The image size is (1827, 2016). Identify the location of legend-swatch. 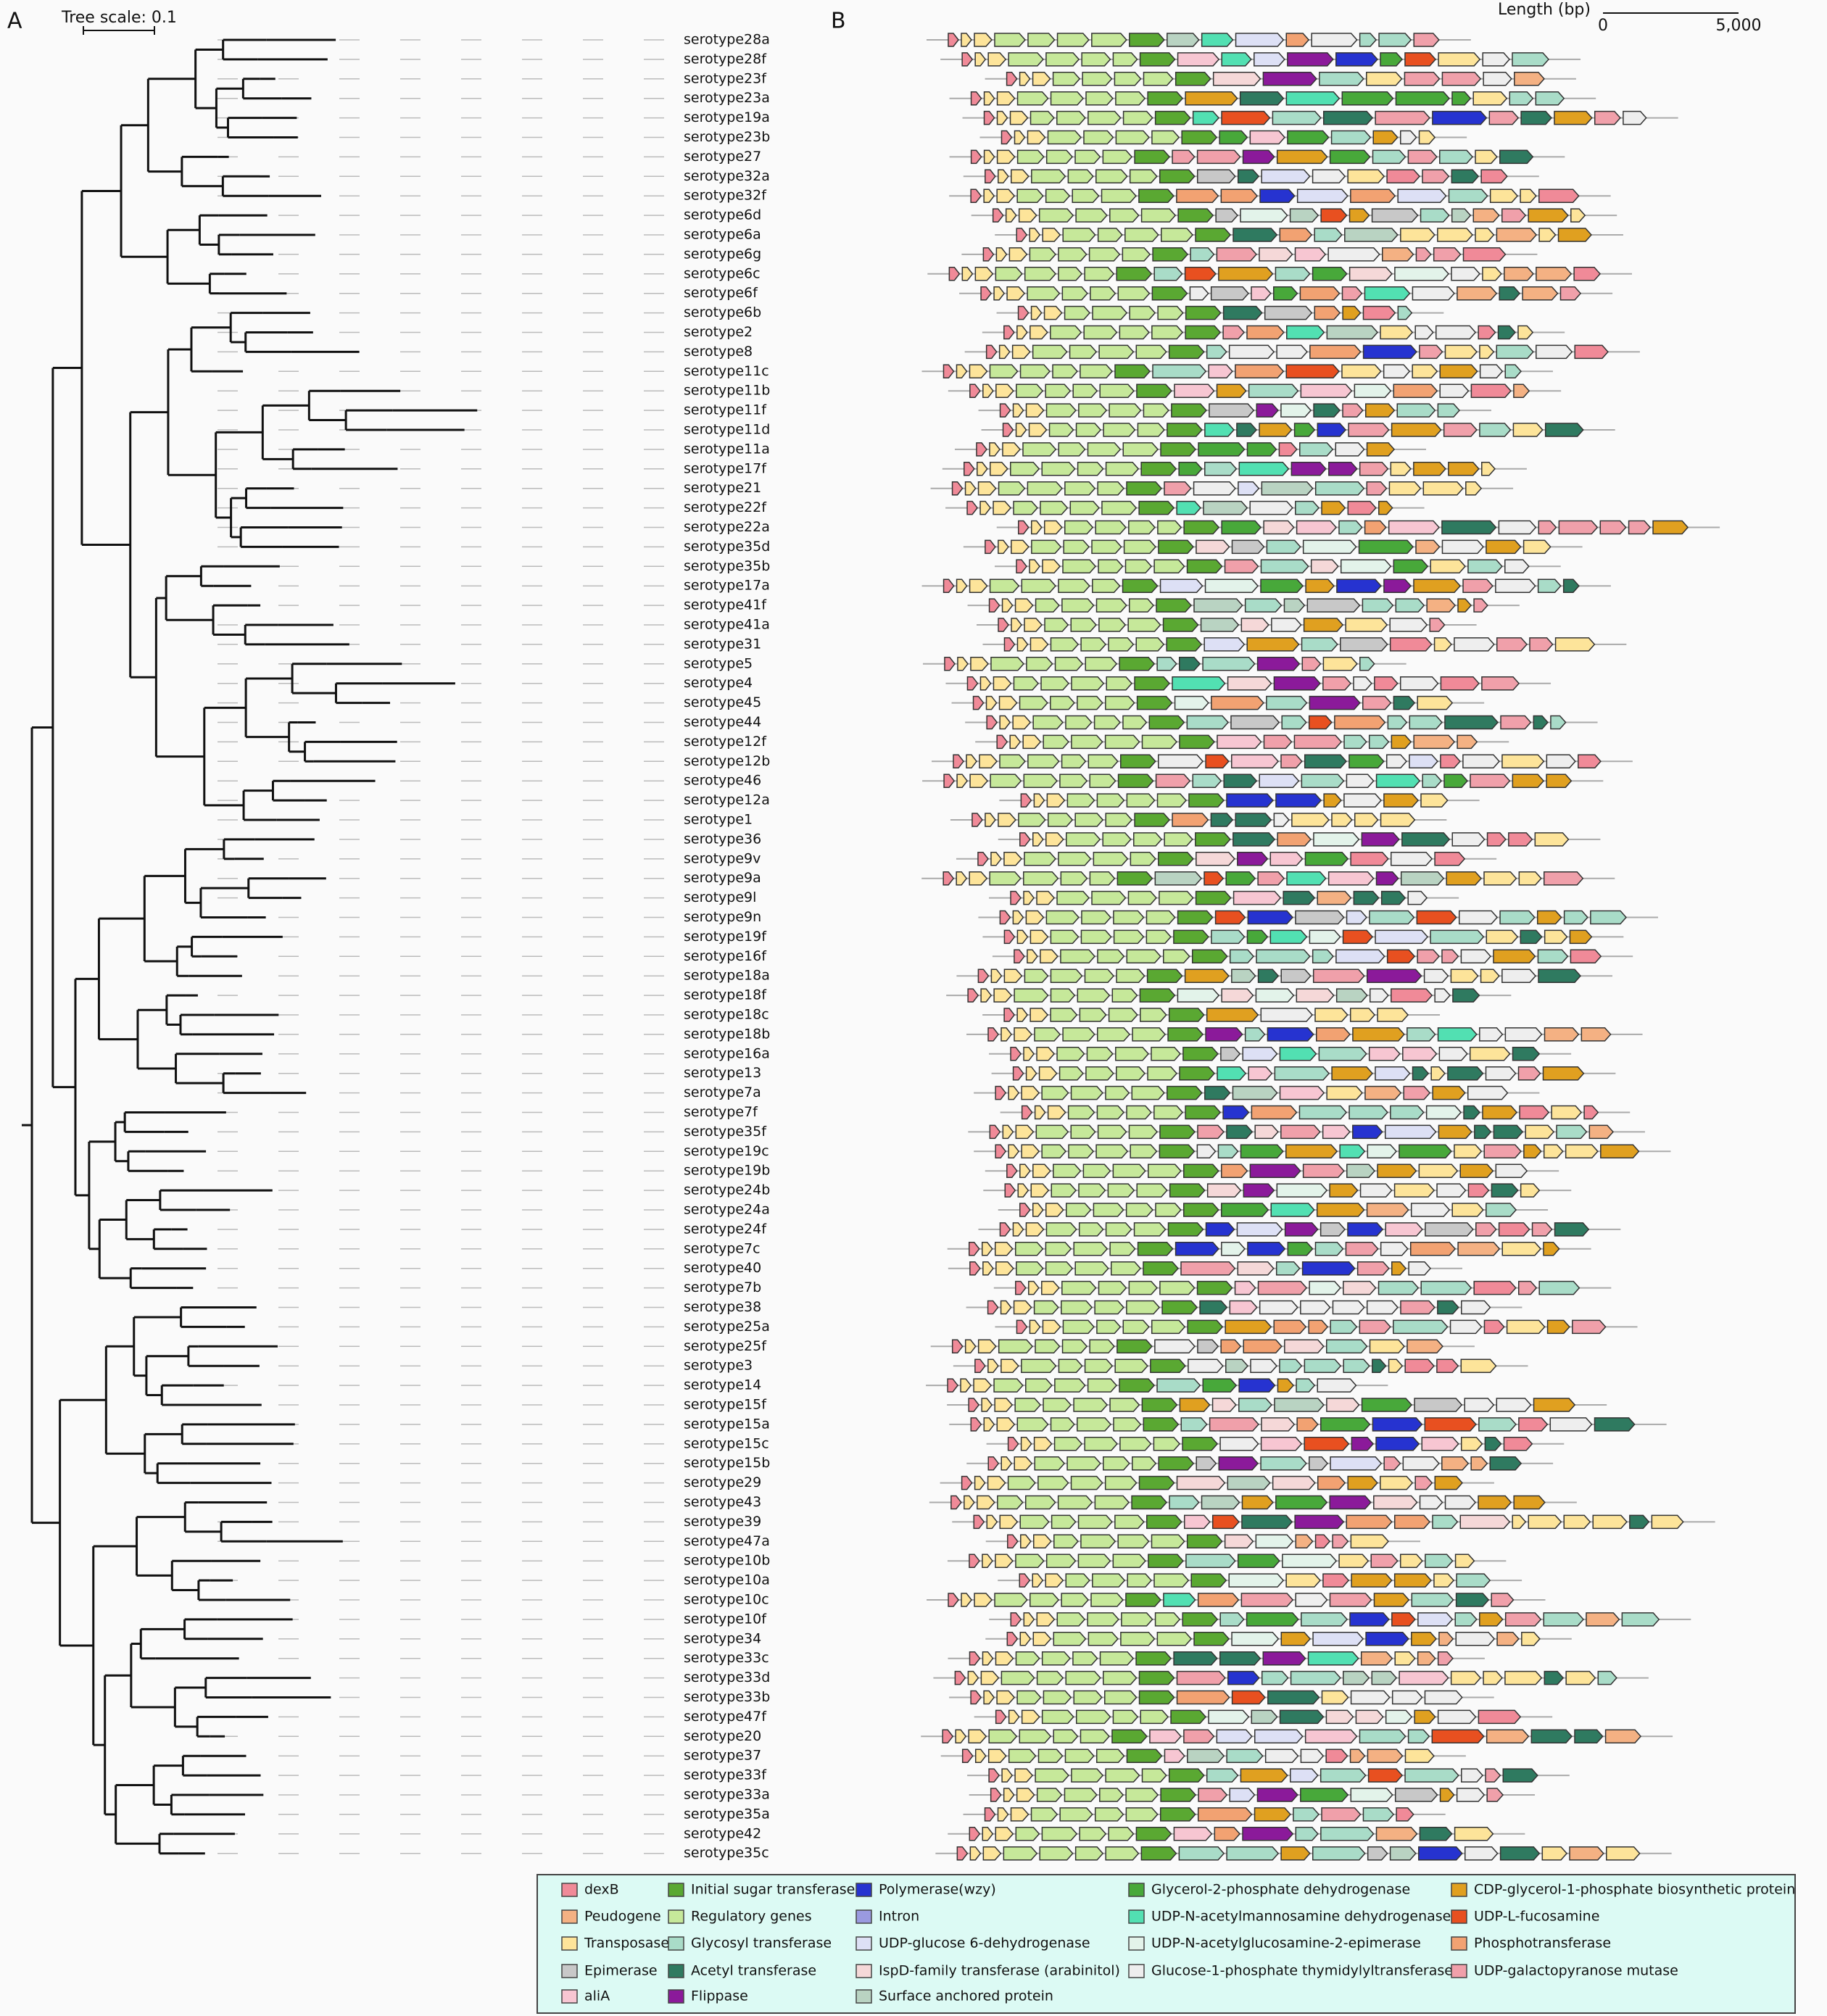
(569, 1917).